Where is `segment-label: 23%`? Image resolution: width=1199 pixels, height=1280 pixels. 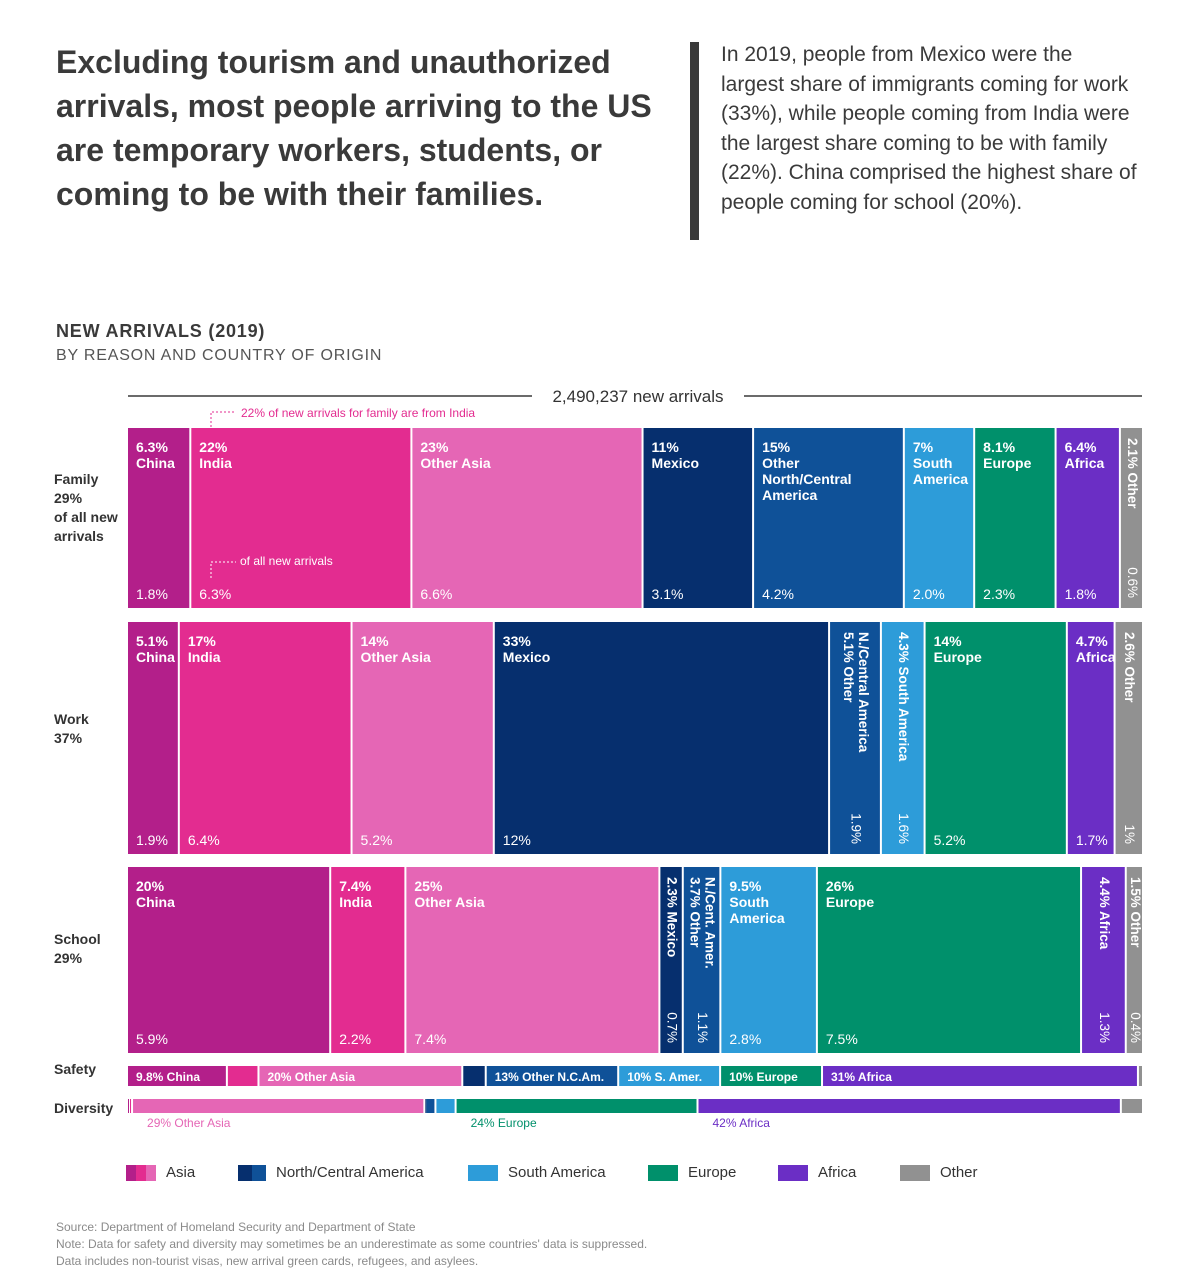
segment-label: 23% is located at coordinates (434, 447).